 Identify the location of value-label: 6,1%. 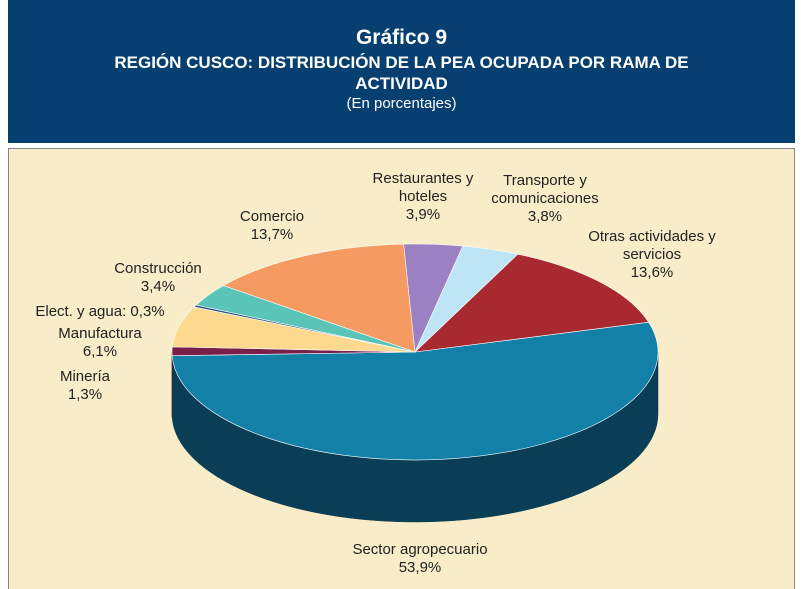
(100, 351).